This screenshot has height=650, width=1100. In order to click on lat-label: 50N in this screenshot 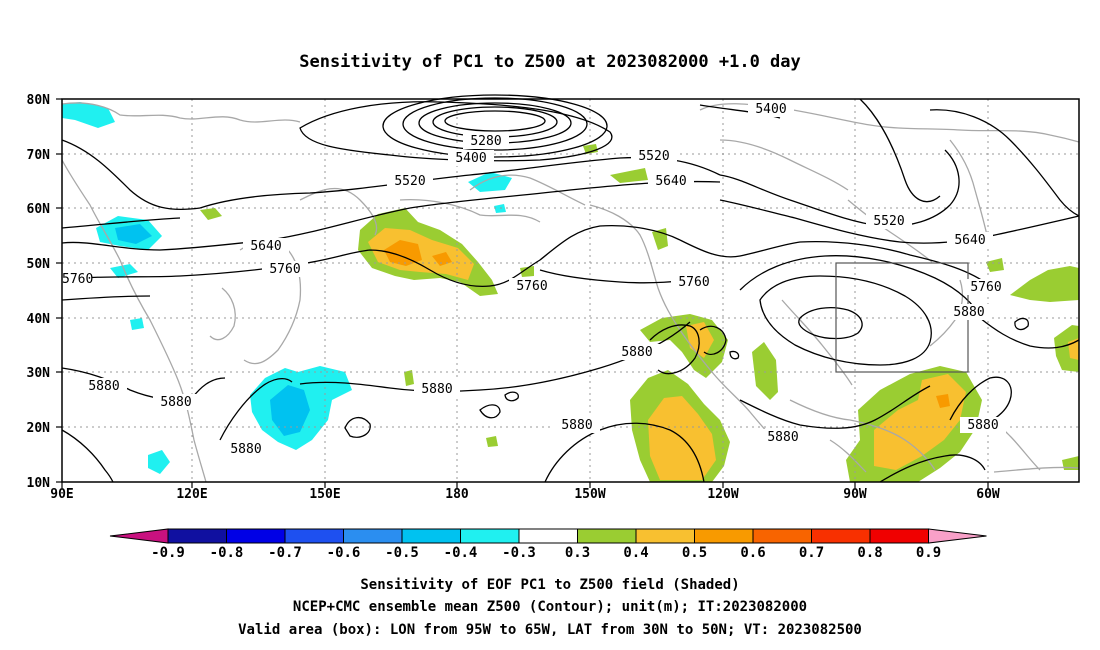, I will do `click(39, 264)`.